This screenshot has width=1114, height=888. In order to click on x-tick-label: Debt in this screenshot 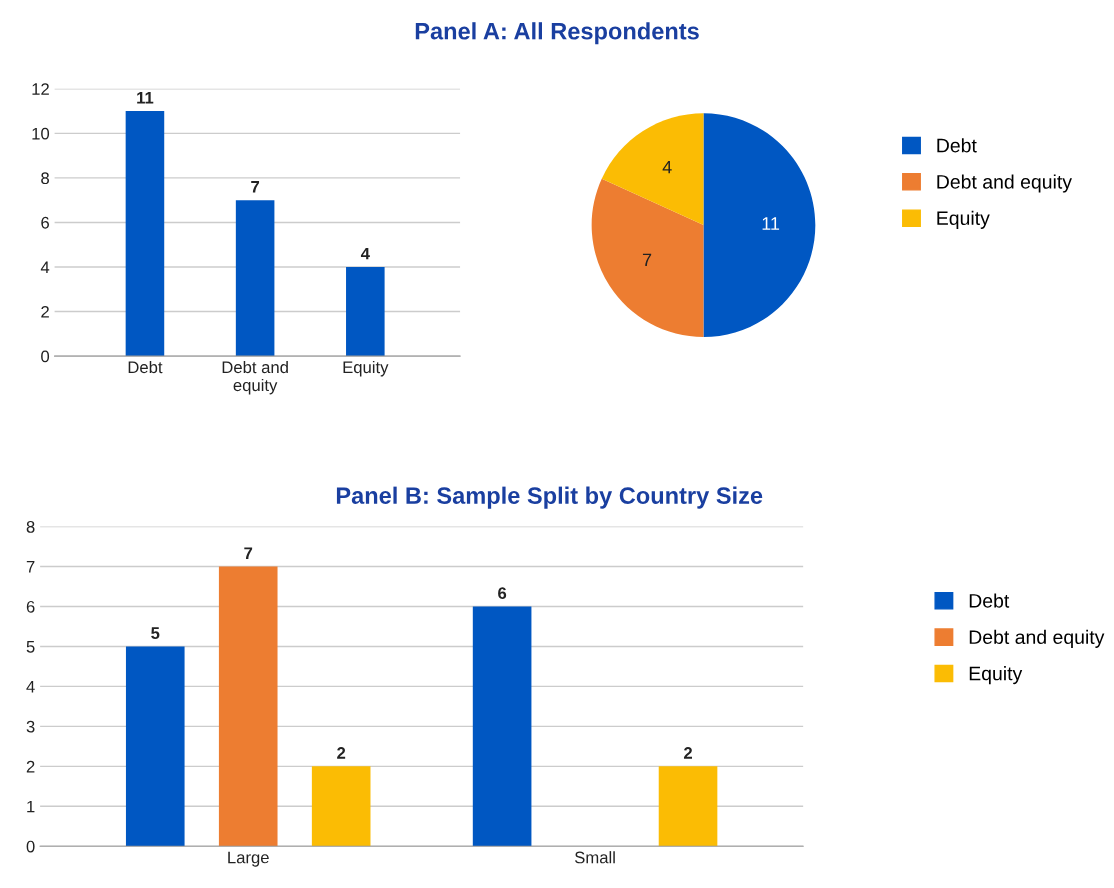, I will do `click(145, 367)`.